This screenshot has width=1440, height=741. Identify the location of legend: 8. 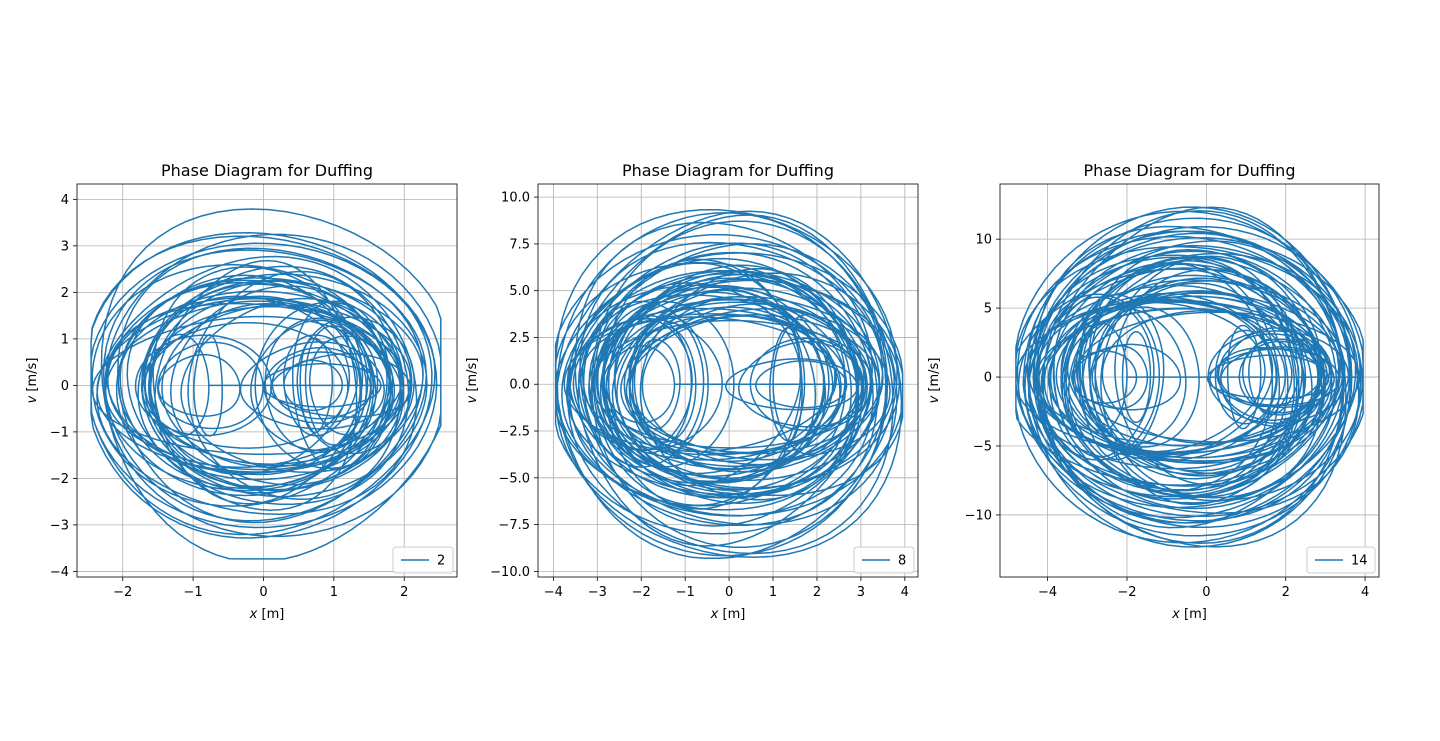
(884, 560).